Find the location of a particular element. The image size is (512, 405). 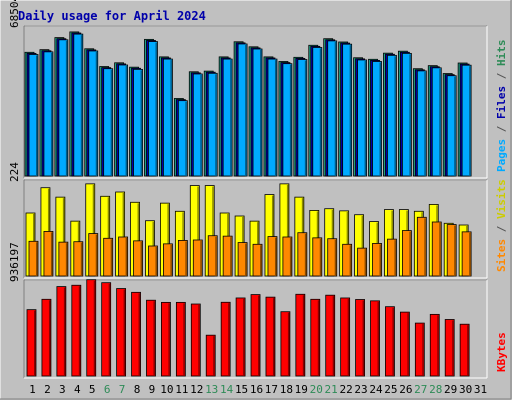

x-tick-label: 27 is located at coordinates (420, 389).